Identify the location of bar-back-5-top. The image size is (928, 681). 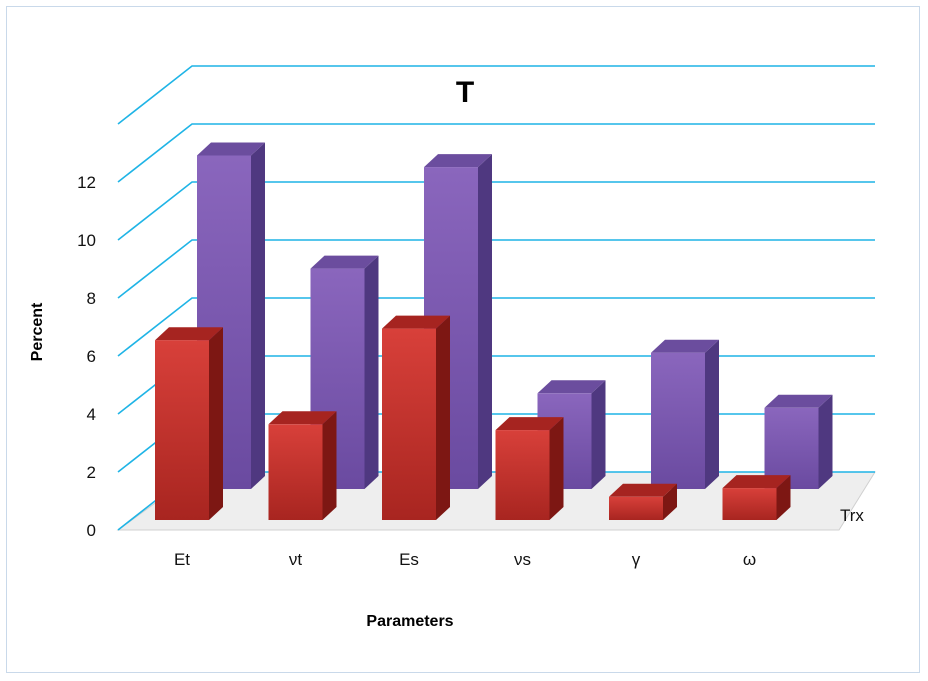
(798, 401).